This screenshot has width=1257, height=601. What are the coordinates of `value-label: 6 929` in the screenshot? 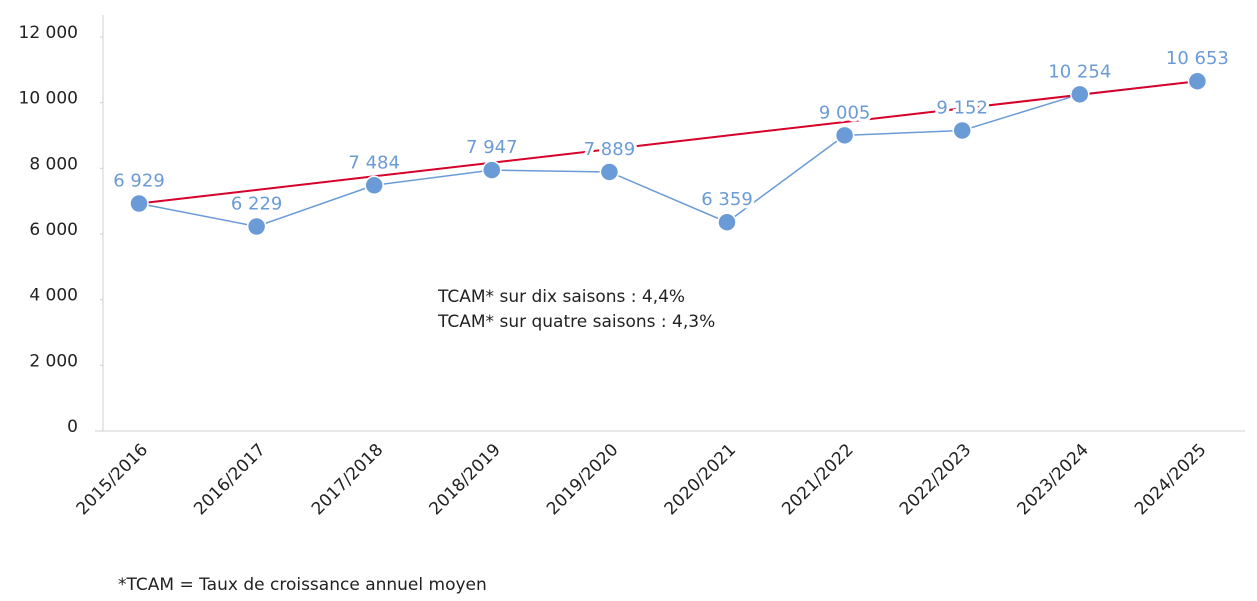 It's located at (139, 180).